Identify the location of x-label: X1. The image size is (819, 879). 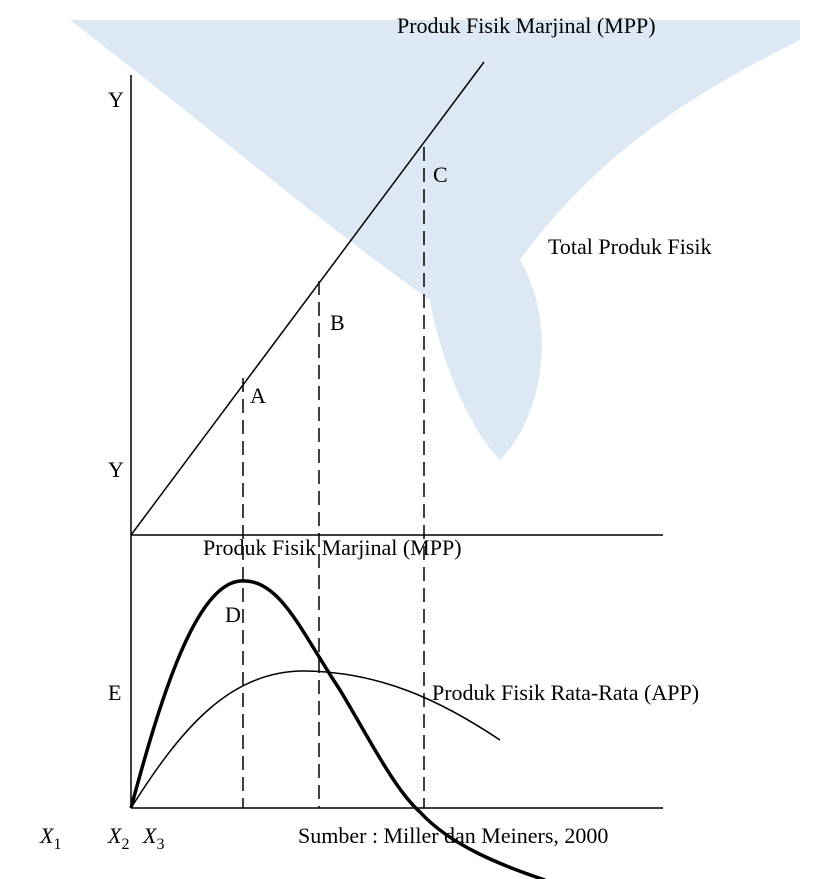
(50, 838).